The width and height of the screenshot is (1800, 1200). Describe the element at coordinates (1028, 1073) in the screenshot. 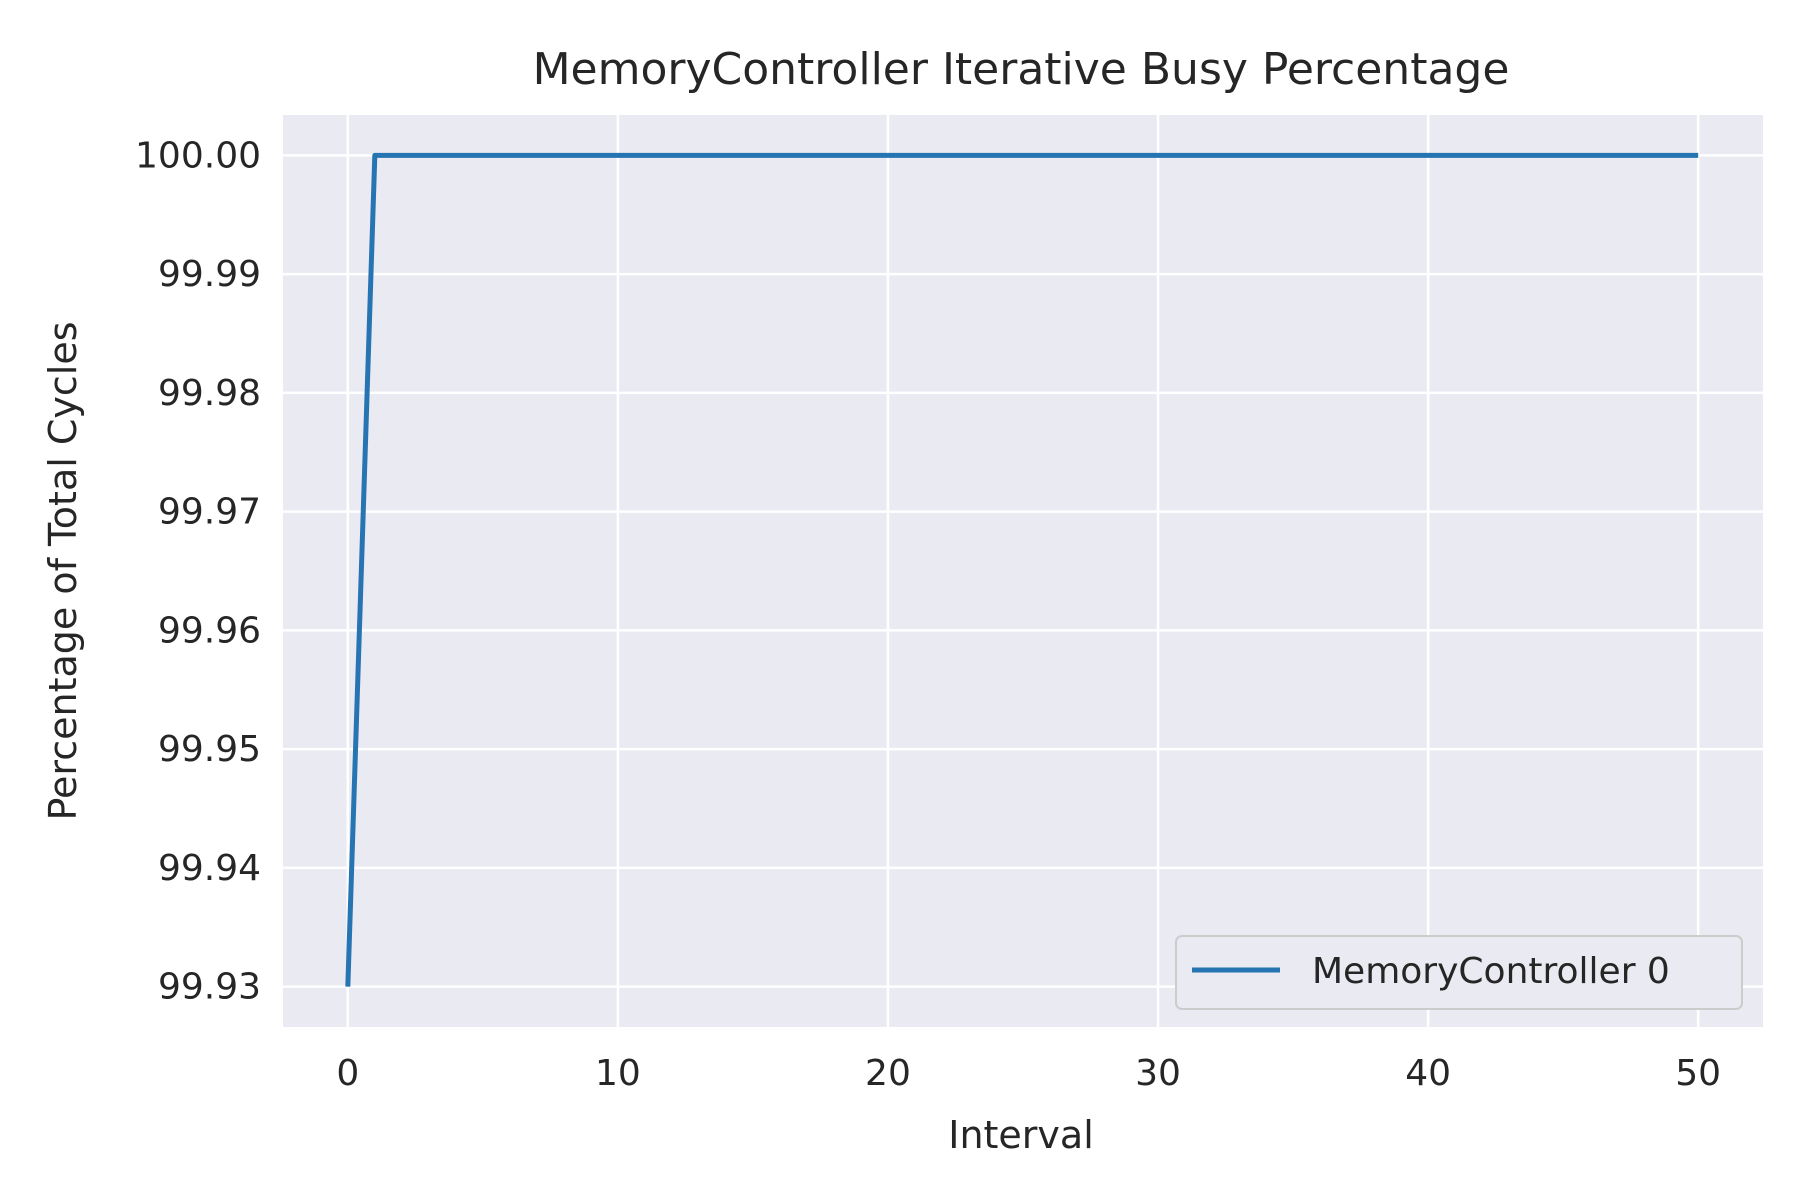

I see `x-axis-ticks: 0 10 20 30 40 50` at that location.